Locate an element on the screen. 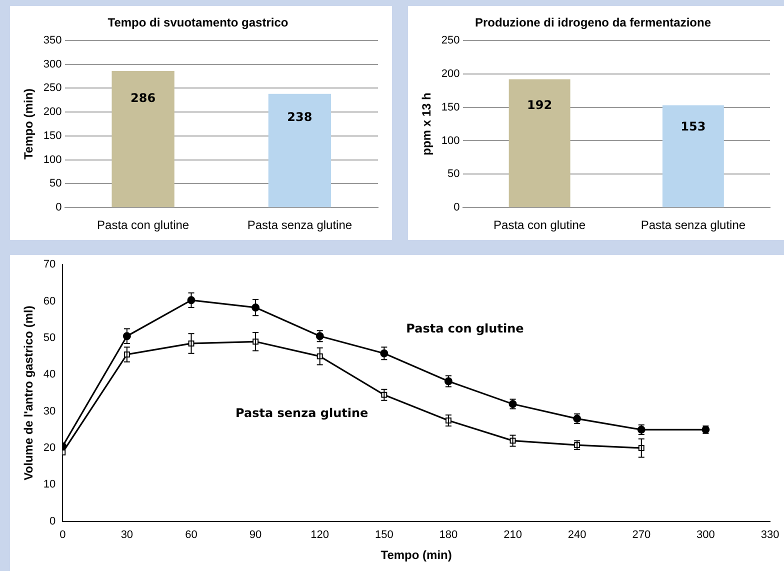  y-axis-title: ppm x 13 h is located at coordinates (427, 124).